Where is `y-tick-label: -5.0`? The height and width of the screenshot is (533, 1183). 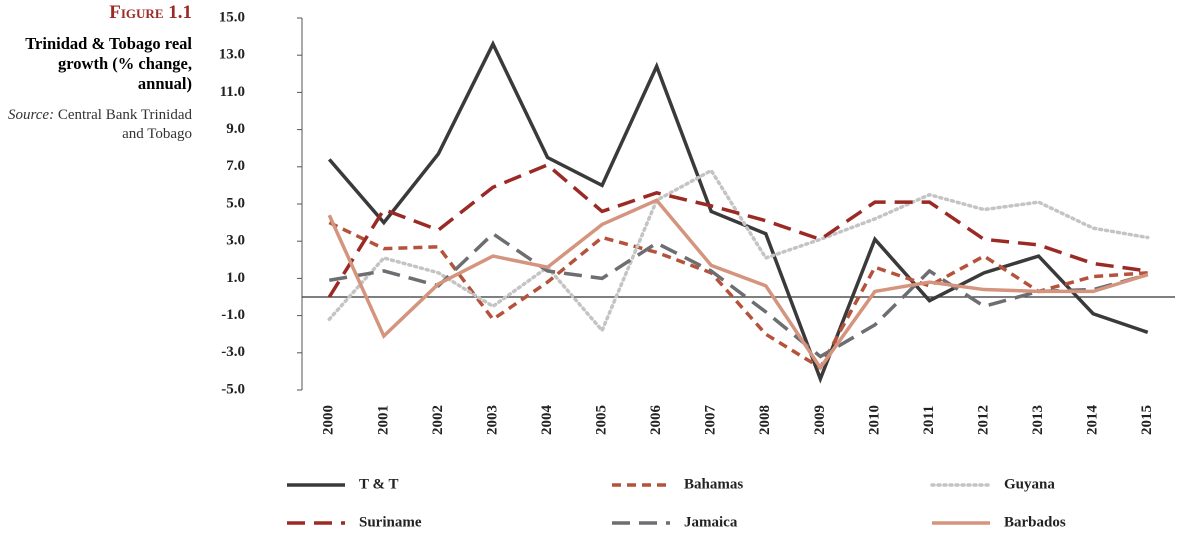
y-tick-label: -5.0 is located at coordinates (233, 389).